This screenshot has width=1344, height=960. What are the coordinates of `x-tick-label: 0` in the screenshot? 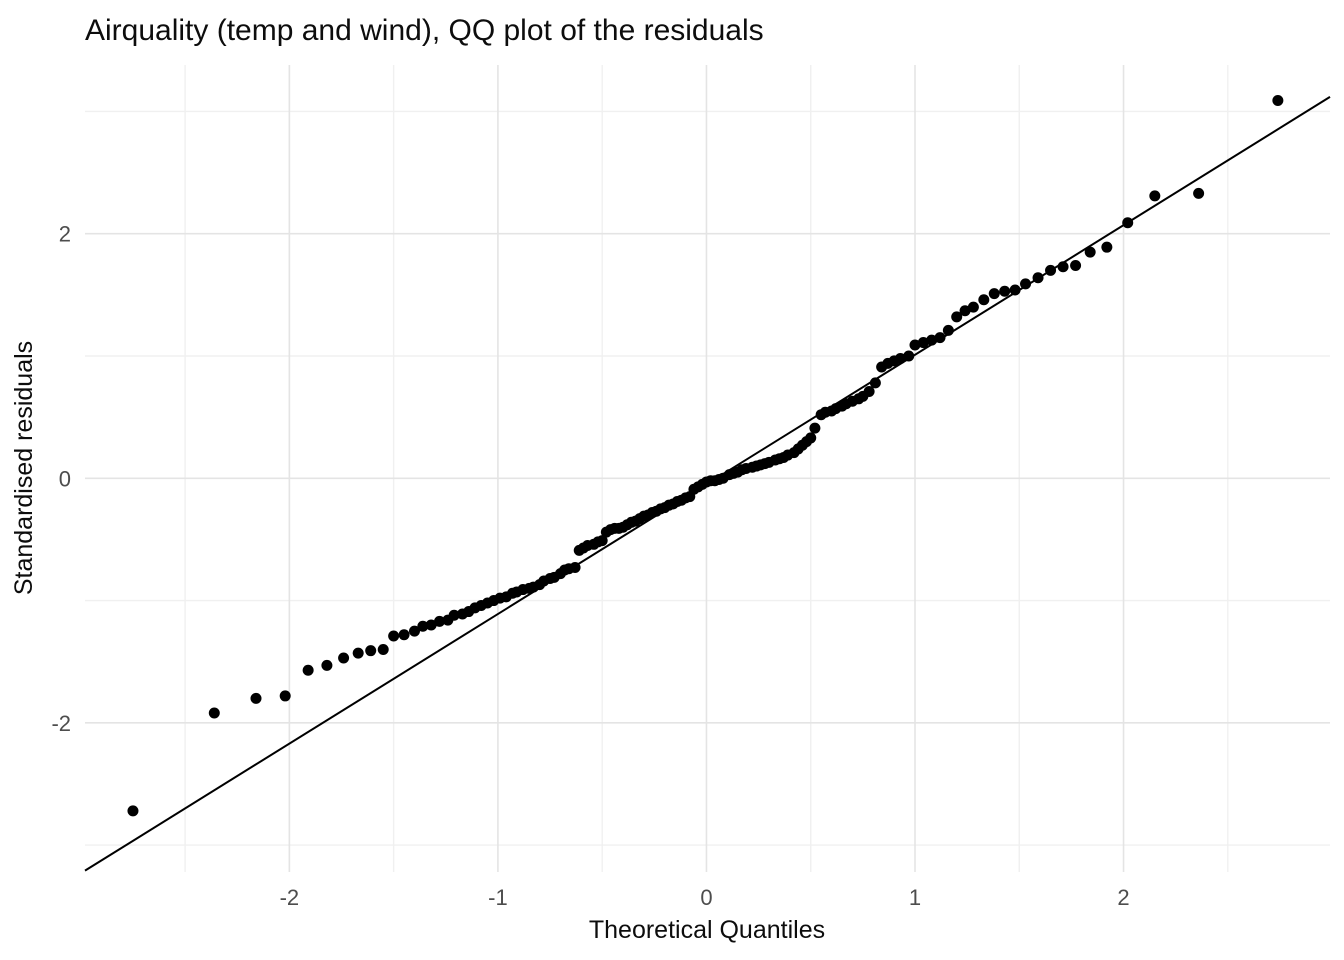 It's located at (706, 897).